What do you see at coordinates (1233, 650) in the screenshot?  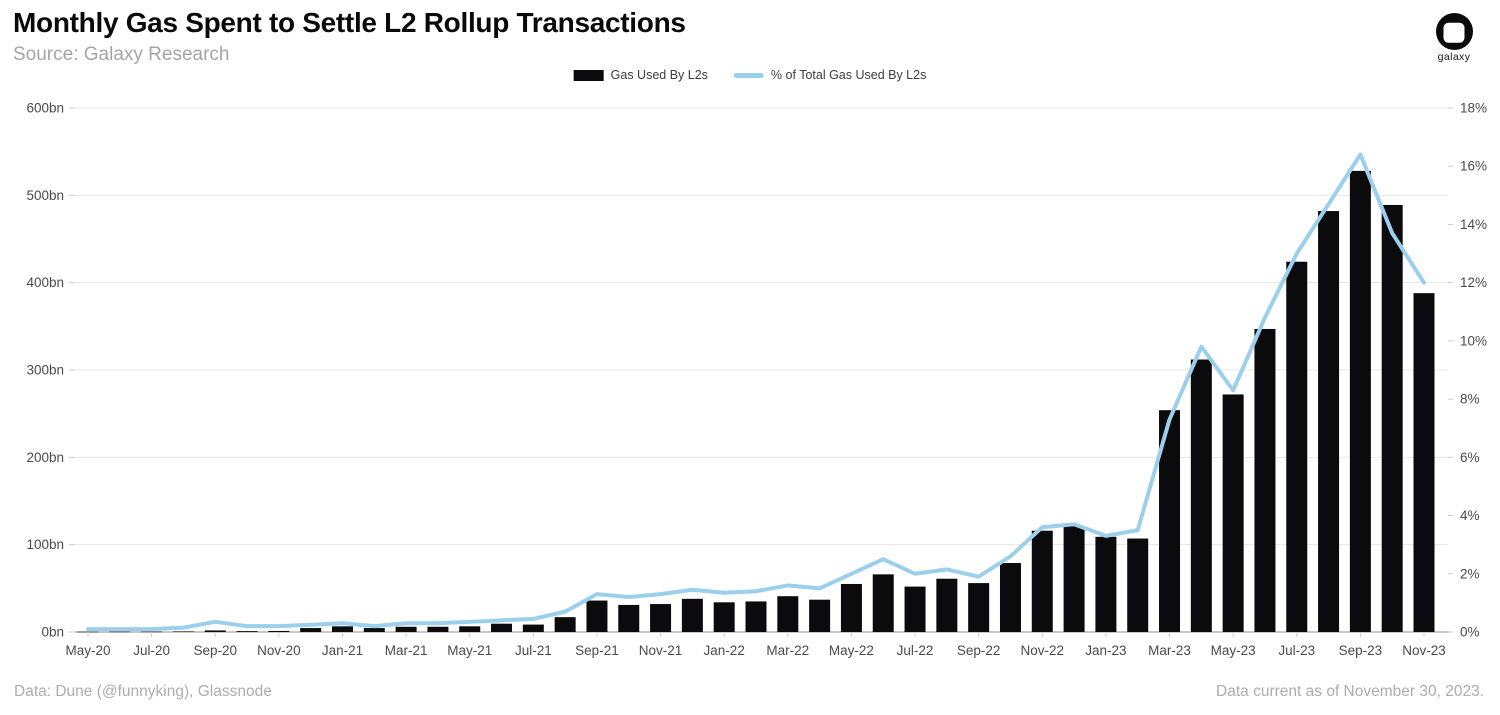 I see `x-tick-label: May-23` at bounding box center [1233, 650].